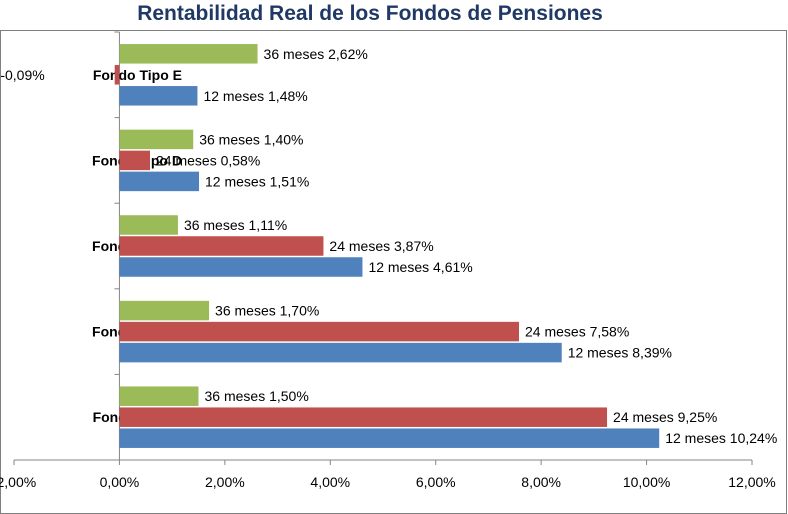 The width and height of the screenshot is (788, 514). Describe the element at coordinates (208, 160) in the screenshot. I see `data-label: 24 meses 0,58%` at that location.